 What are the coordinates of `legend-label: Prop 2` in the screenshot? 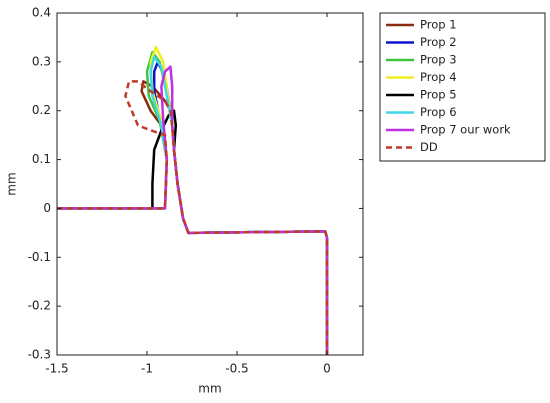 It's located at (438, 42).